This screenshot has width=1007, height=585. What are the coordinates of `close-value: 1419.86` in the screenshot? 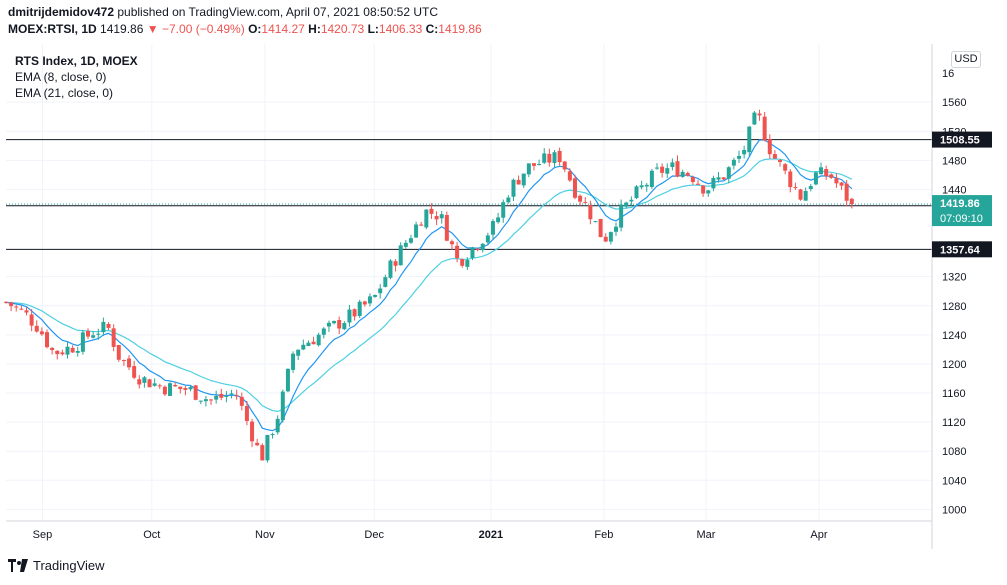 It's located at (460, 29).